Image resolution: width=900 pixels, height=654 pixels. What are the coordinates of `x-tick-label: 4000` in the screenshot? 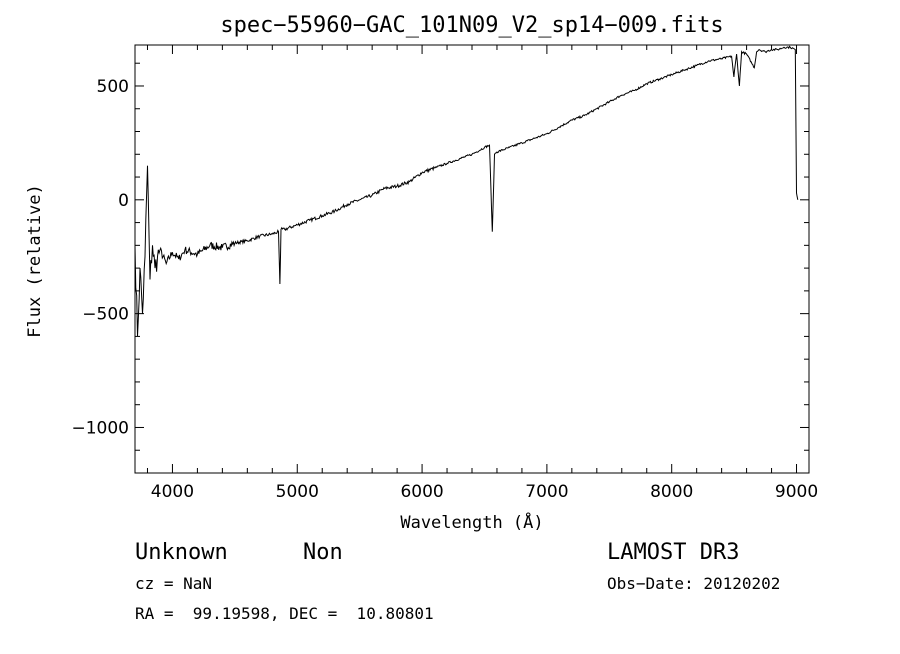 It's located at (172, 492).